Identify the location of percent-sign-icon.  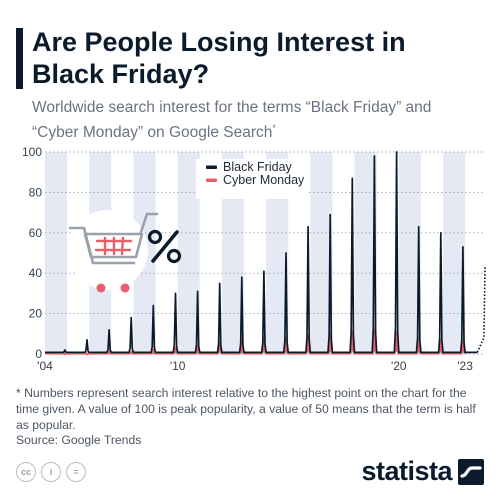
(164, 246).